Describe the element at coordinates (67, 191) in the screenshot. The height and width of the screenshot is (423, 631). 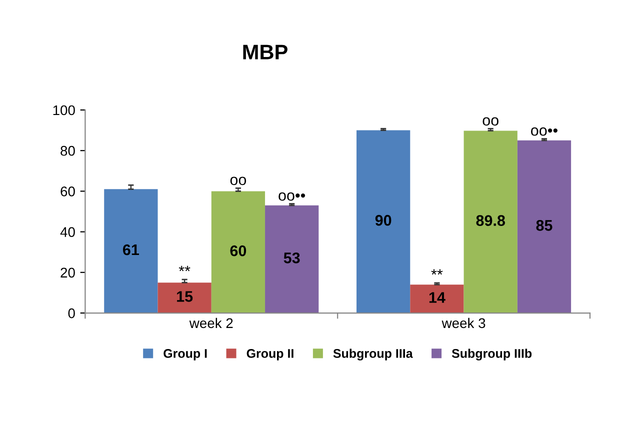
I see `y-tick-label: 60` at that location.